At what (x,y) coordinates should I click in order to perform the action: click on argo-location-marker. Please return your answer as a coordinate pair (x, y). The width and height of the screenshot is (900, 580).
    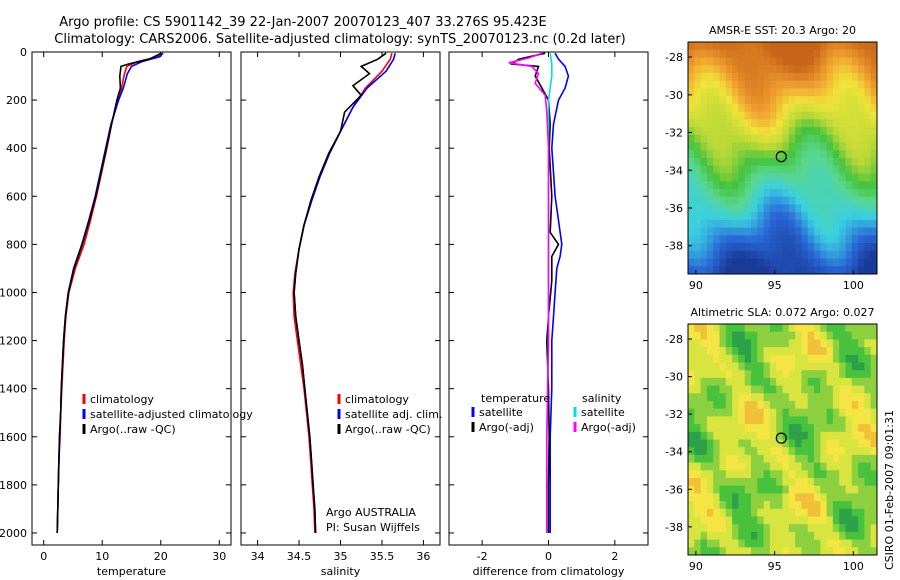
    Looking at the image, I should click on (781, 438).